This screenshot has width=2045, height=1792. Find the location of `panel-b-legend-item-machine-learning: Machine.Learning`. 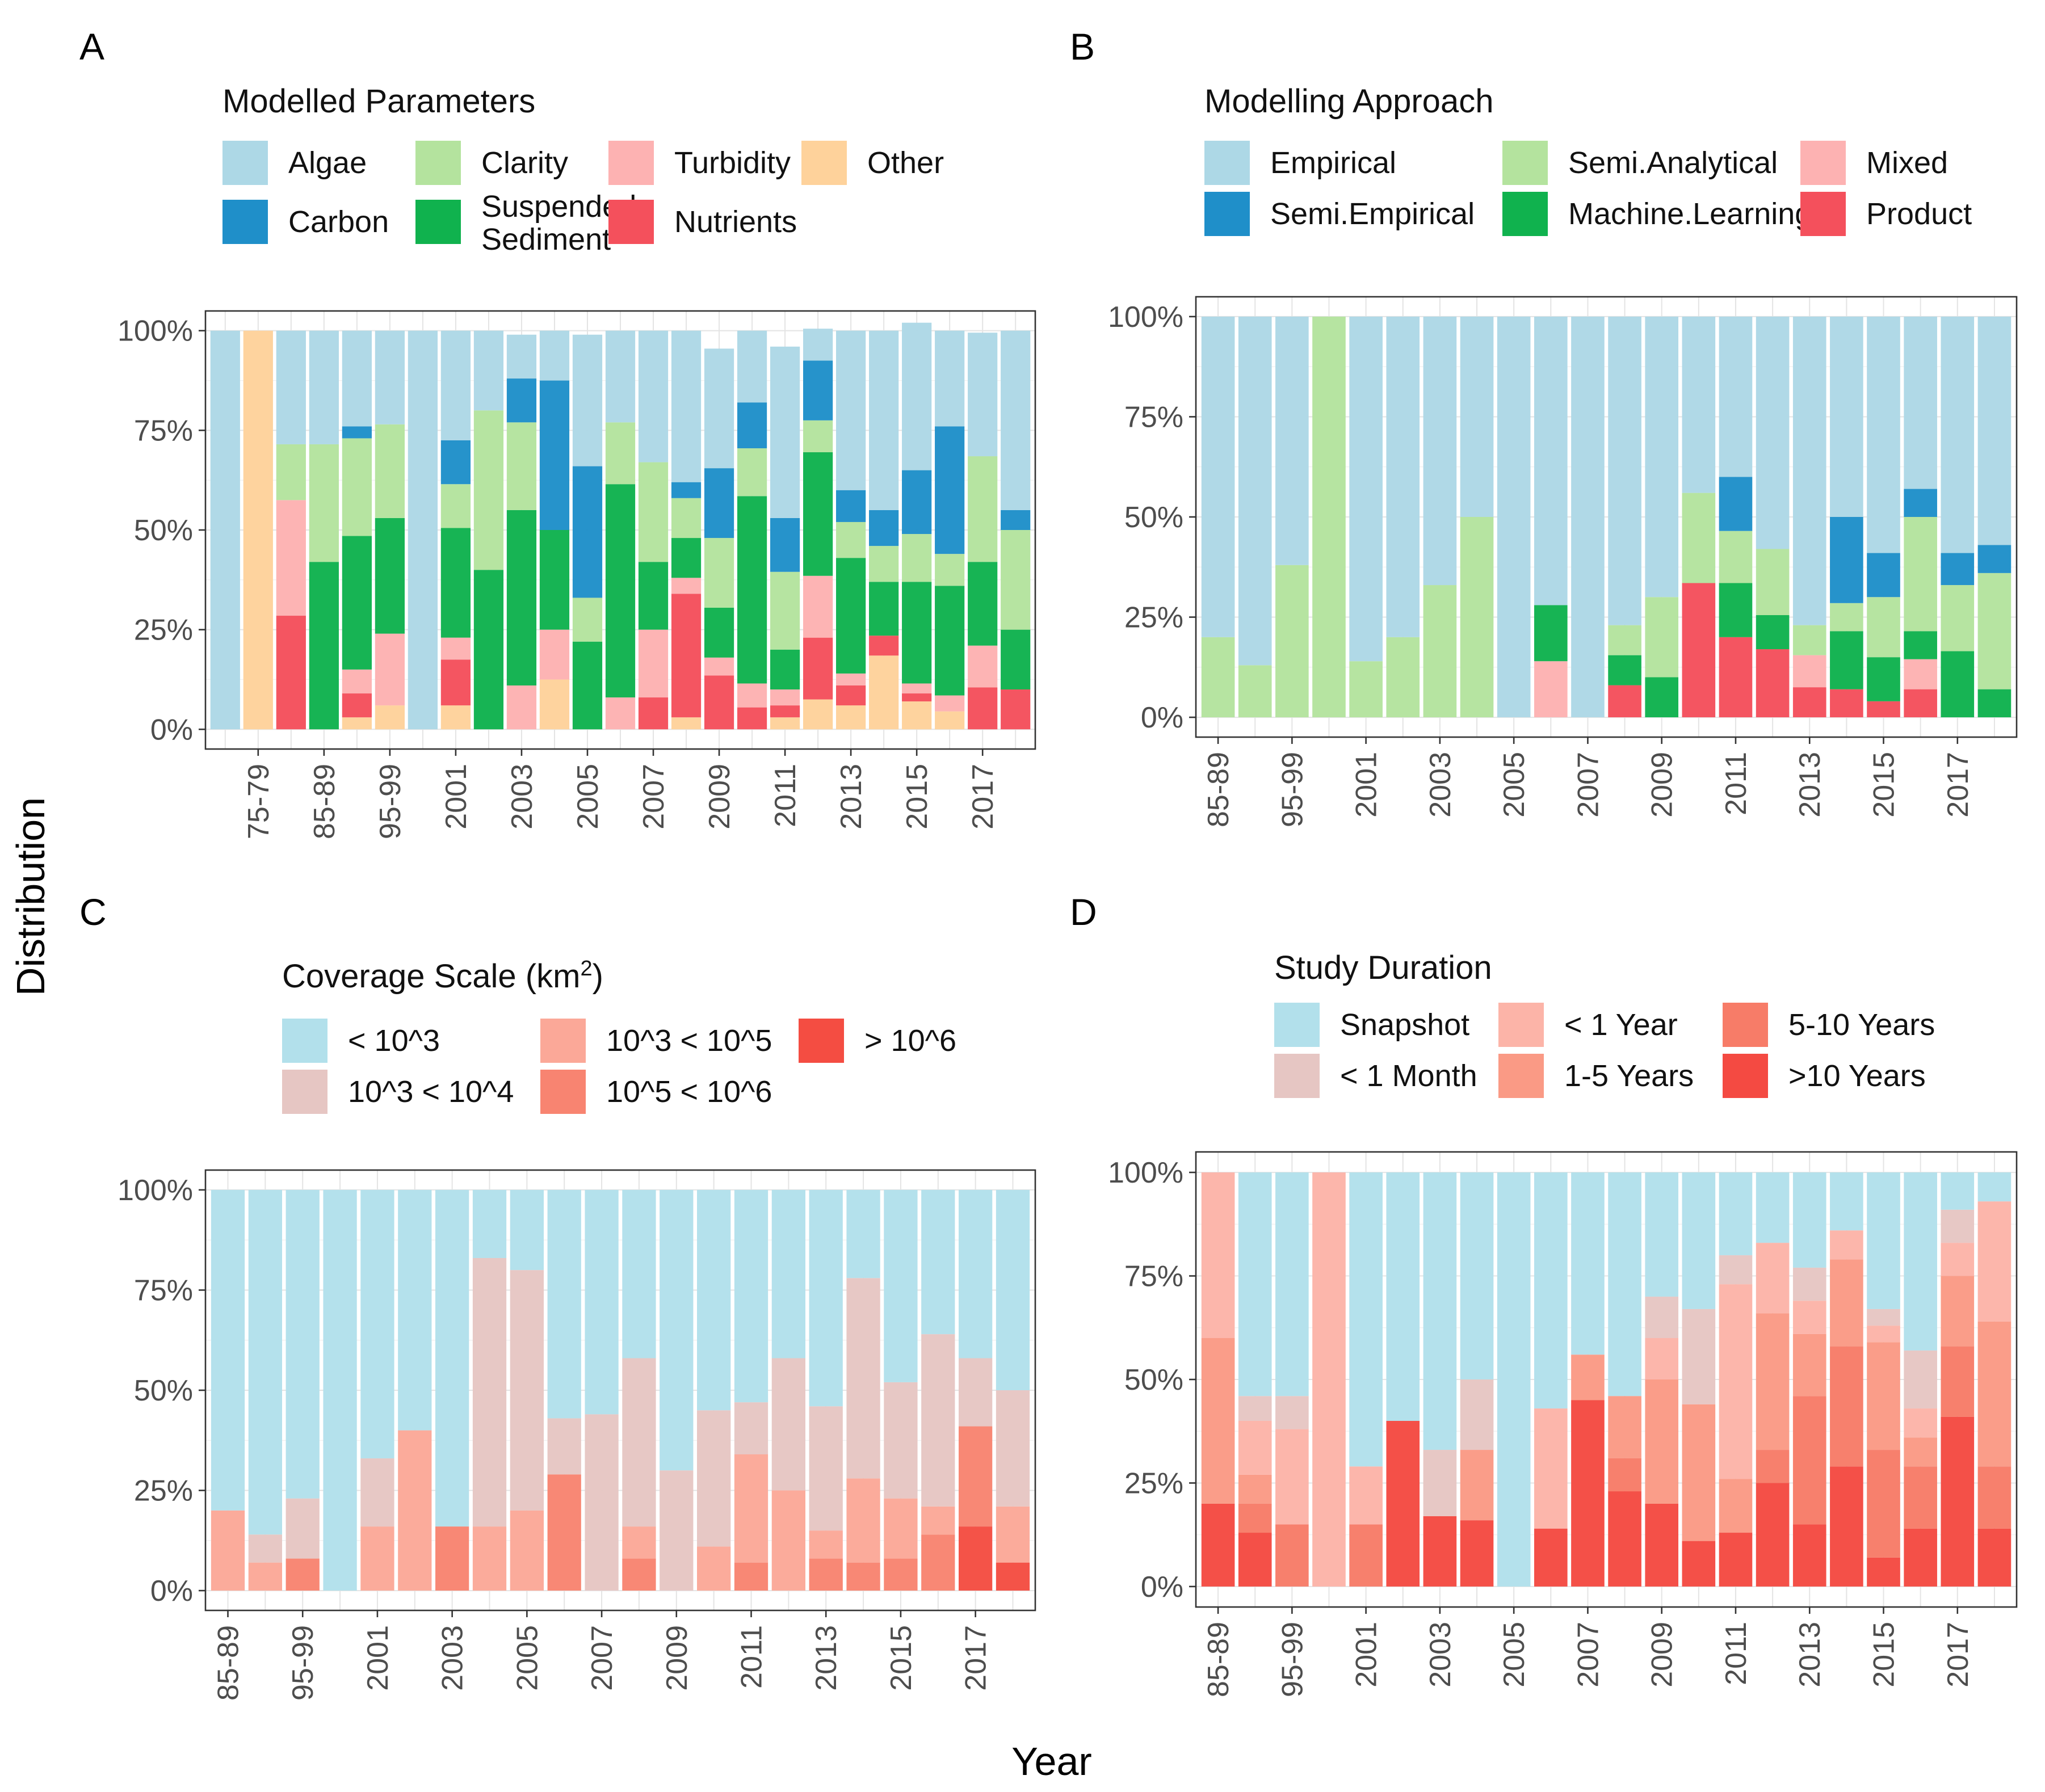

panel-b-legend-item-machine-learning: Machine.Learning is located at coordinates (1657, 214).